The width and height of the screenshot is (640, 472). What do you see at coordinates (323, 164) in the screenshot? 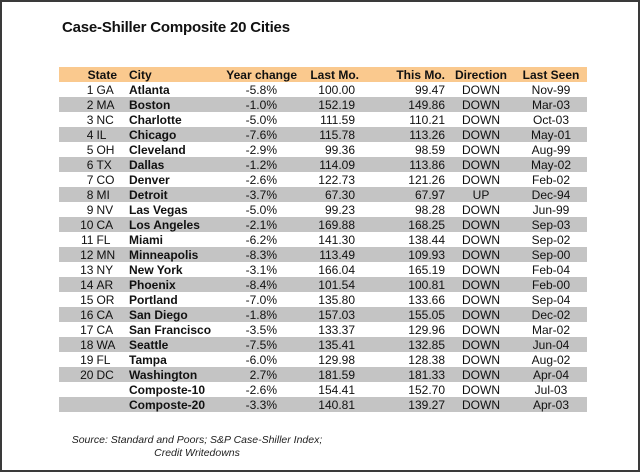
I see `table-row: 6 TX Dallas -1.2% 114.09 113.86 DOWN May-02` at bounding box center [323, 164].